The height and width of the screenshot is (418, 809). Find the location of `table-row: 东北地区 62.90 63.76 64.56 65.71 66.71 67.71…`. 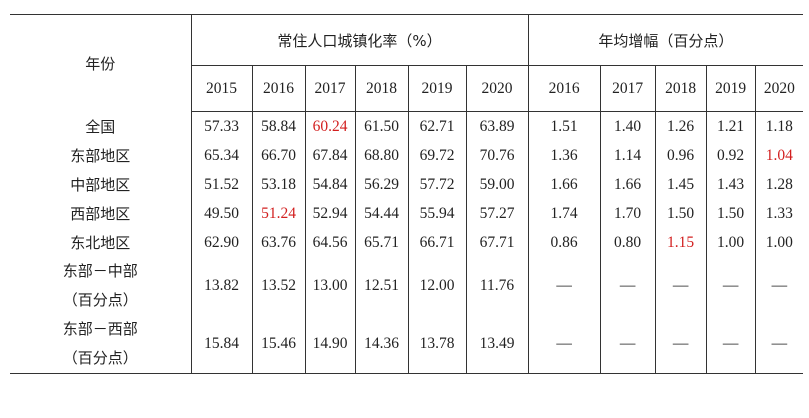

table-row: 东北地区 62.90 63.76 64.56 65.71 66.71 67.71… is located at coordinates (407, 242).